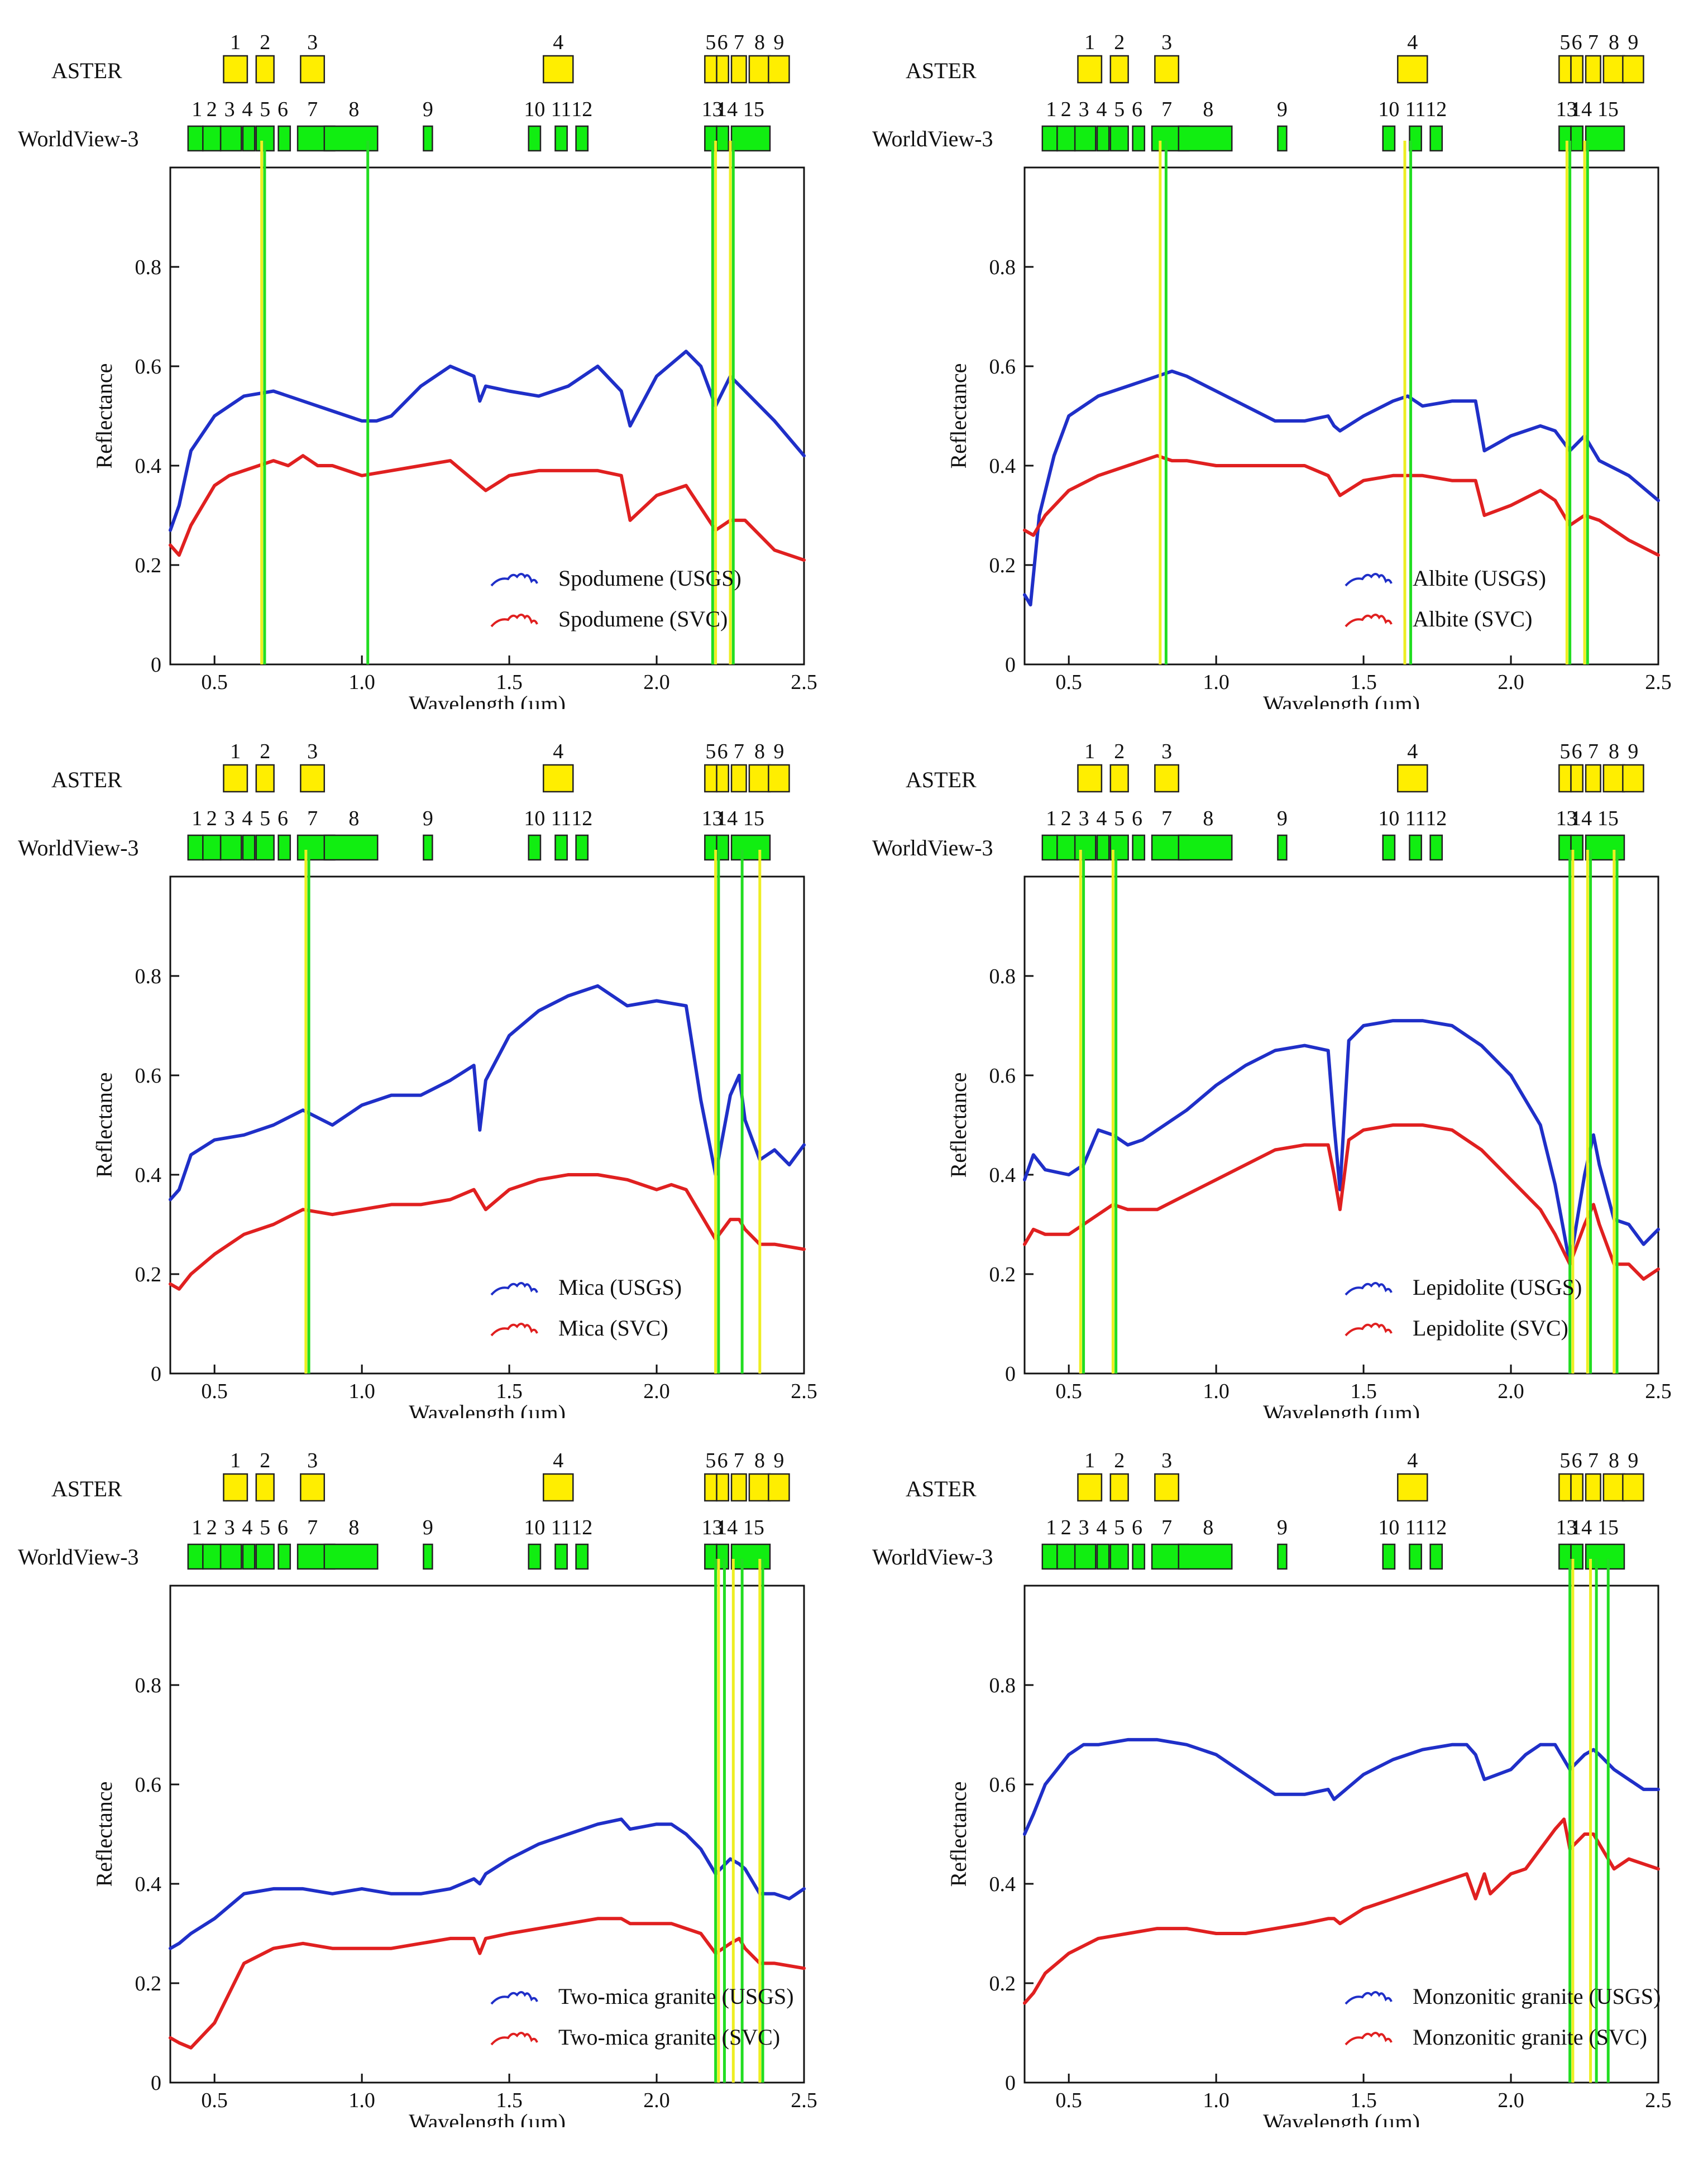 This screenshot has width=1708, height=2168. I want to click on y-tick-label: 0.6, so click(148, 1785).